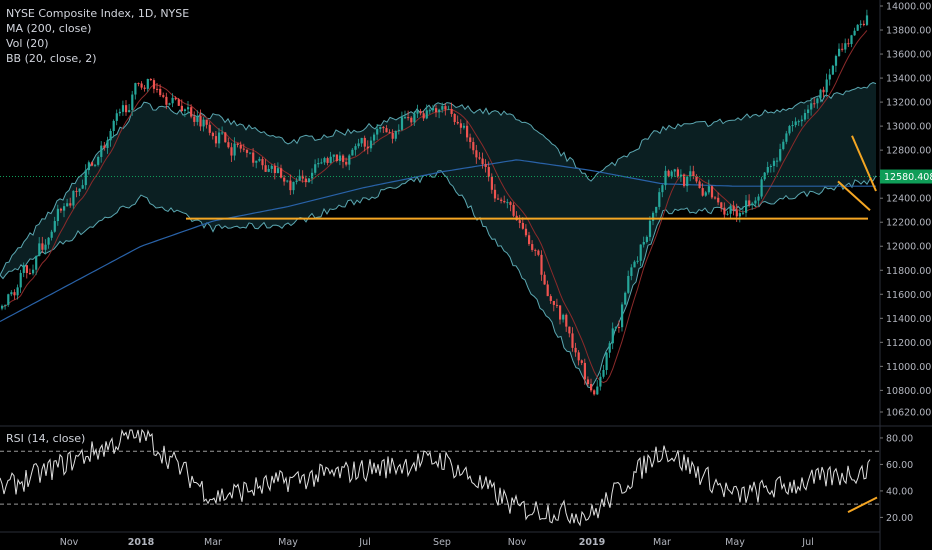 This screenshot has height=550, width=932. What do you see at coordinates (141, 542) in the screenshot?
I see `time-axis-label: 2018` at bounding box center [141, 542].